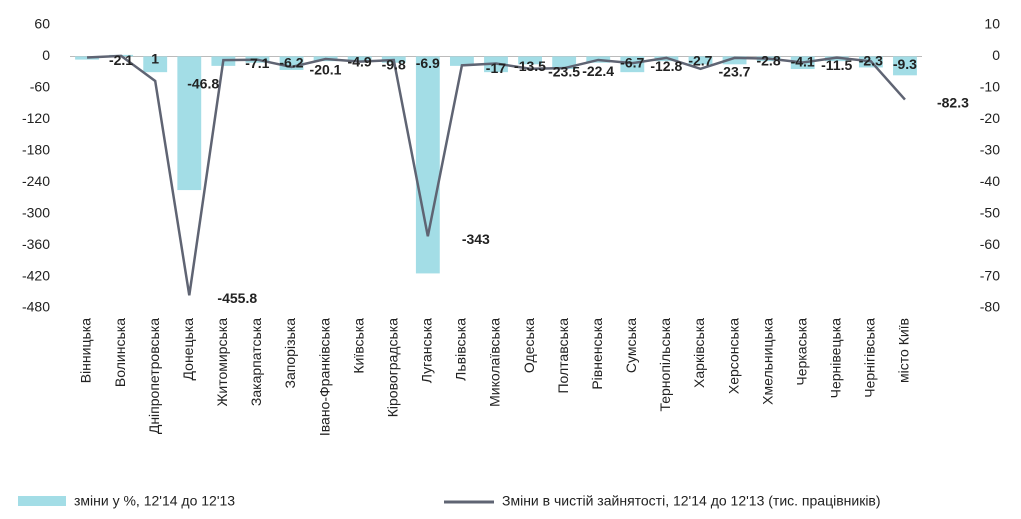 The height and width of the screenshot is (519, 1021). Describe the element at coordinates (836, 358) in the screenshot. I see `x-tick-label: Чернівецька` at that location.